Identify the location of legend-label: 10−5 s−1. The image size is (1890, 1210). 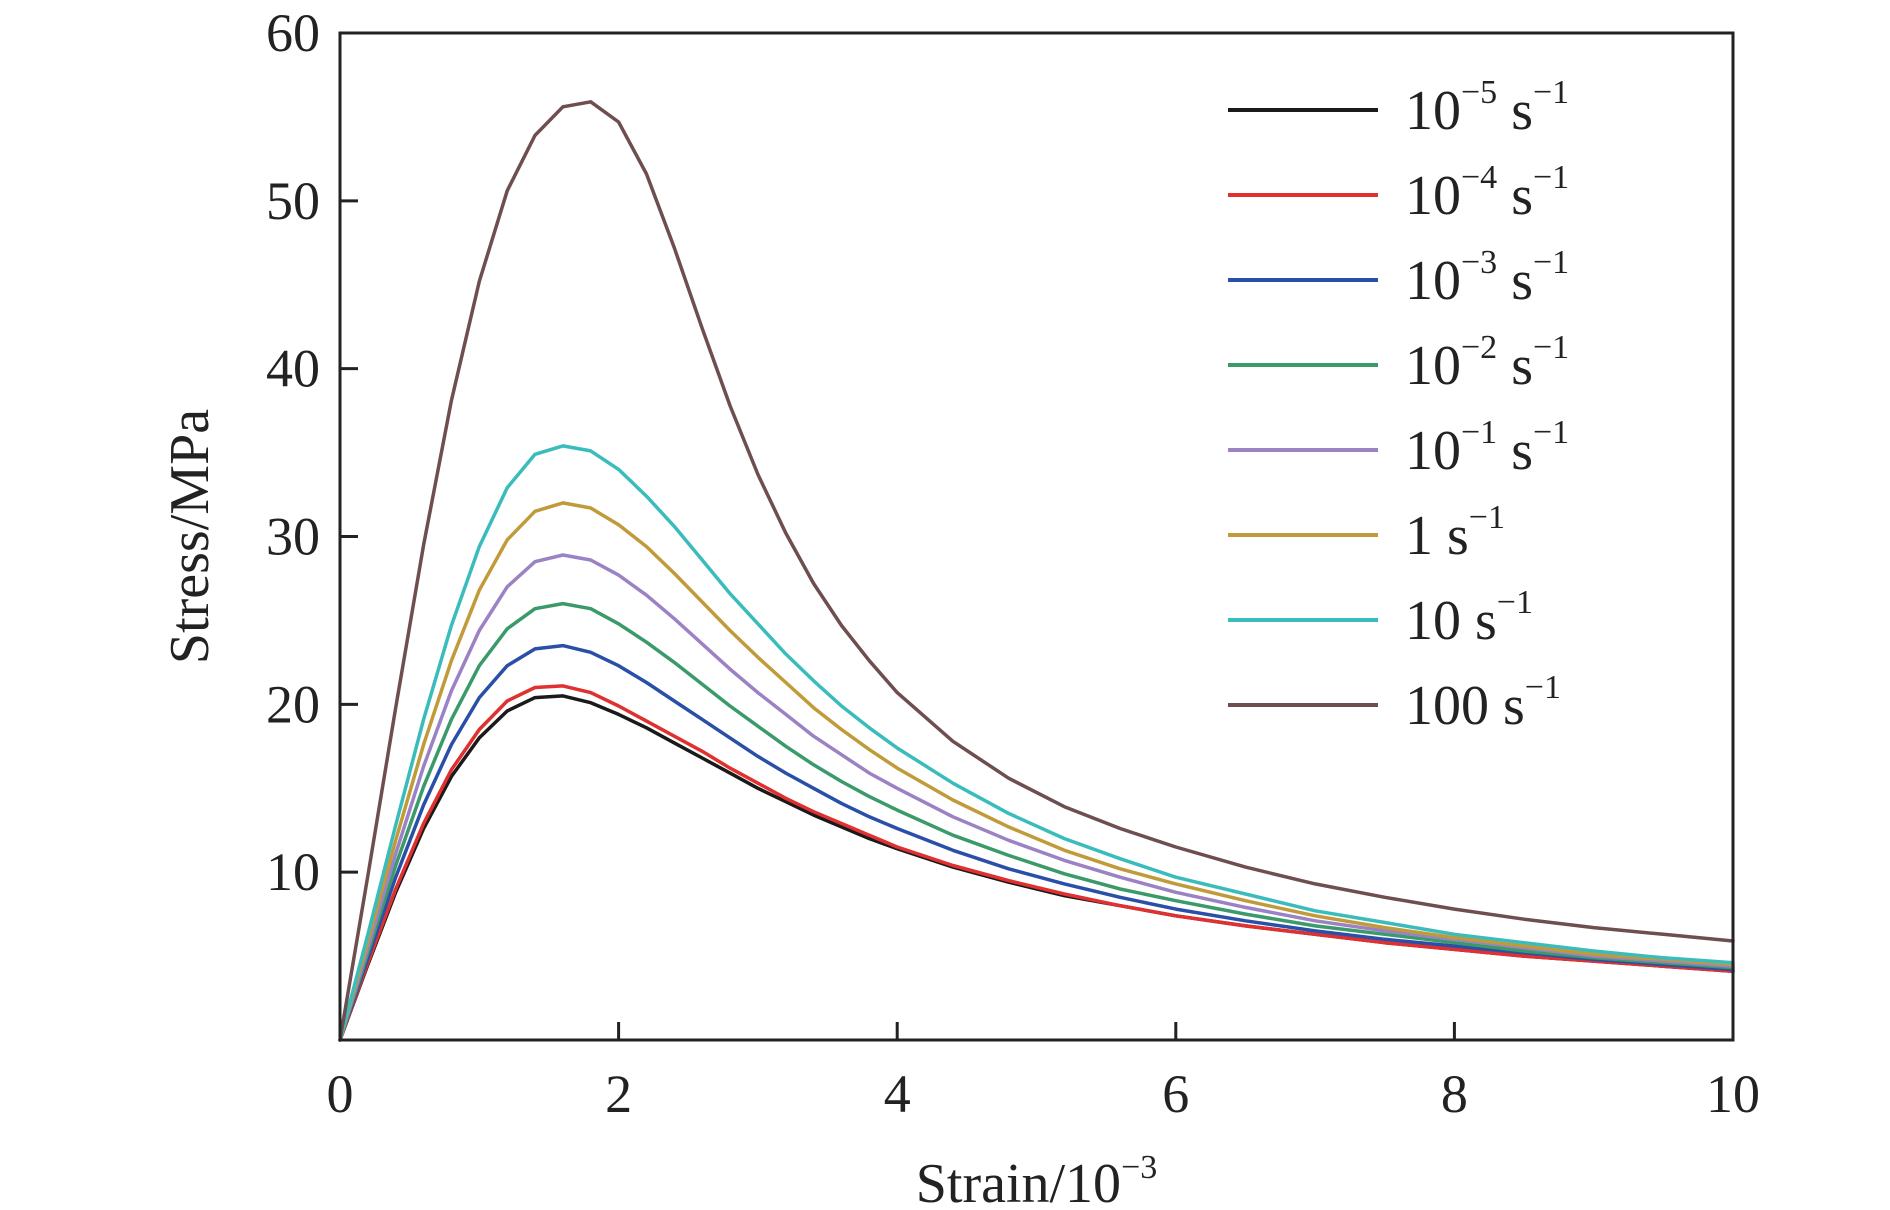
(1487, 108).